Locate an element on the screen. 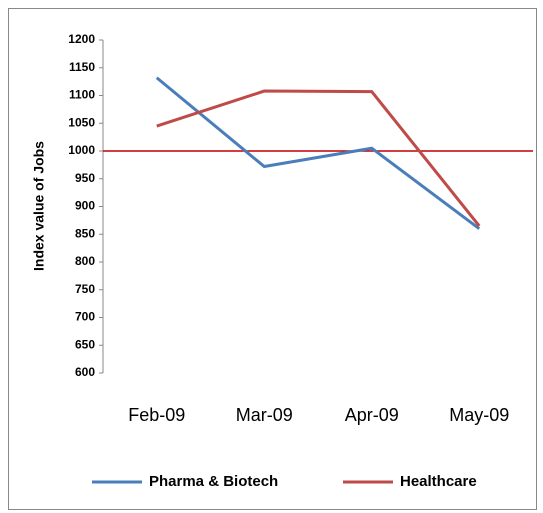 The image size is (543, 513). y-tick-label: 750 is located at coordinates (85, 289).